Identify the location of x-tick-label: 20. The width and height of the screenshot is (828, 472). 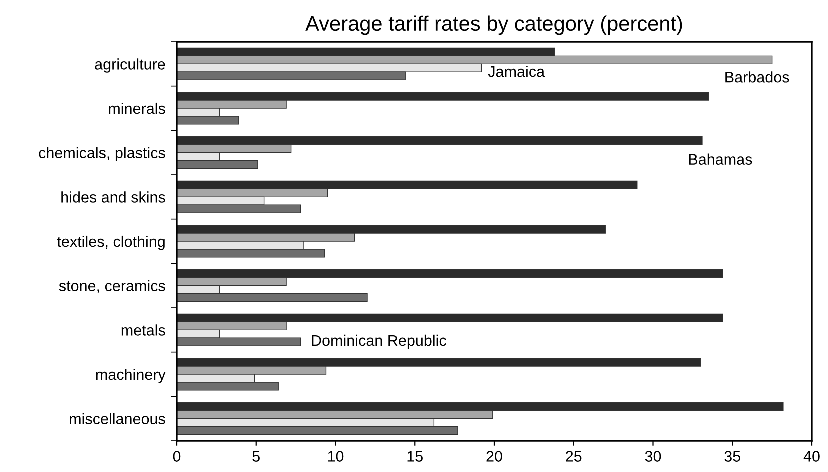
(494, 456).